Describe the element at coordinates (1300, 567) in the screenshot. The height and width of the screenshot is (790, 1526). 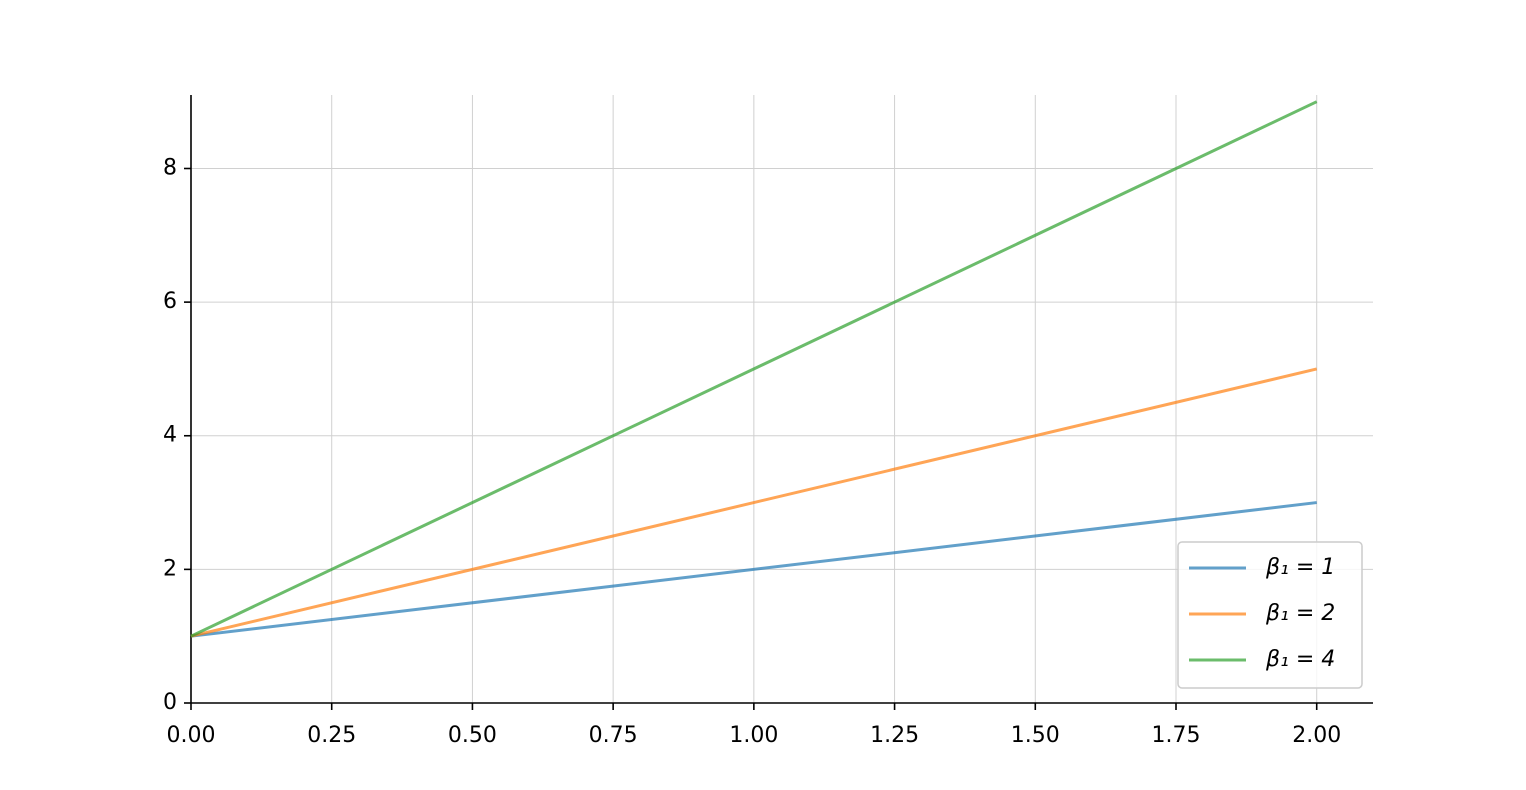
I see `legend-label: β₁ = 1` at that location.